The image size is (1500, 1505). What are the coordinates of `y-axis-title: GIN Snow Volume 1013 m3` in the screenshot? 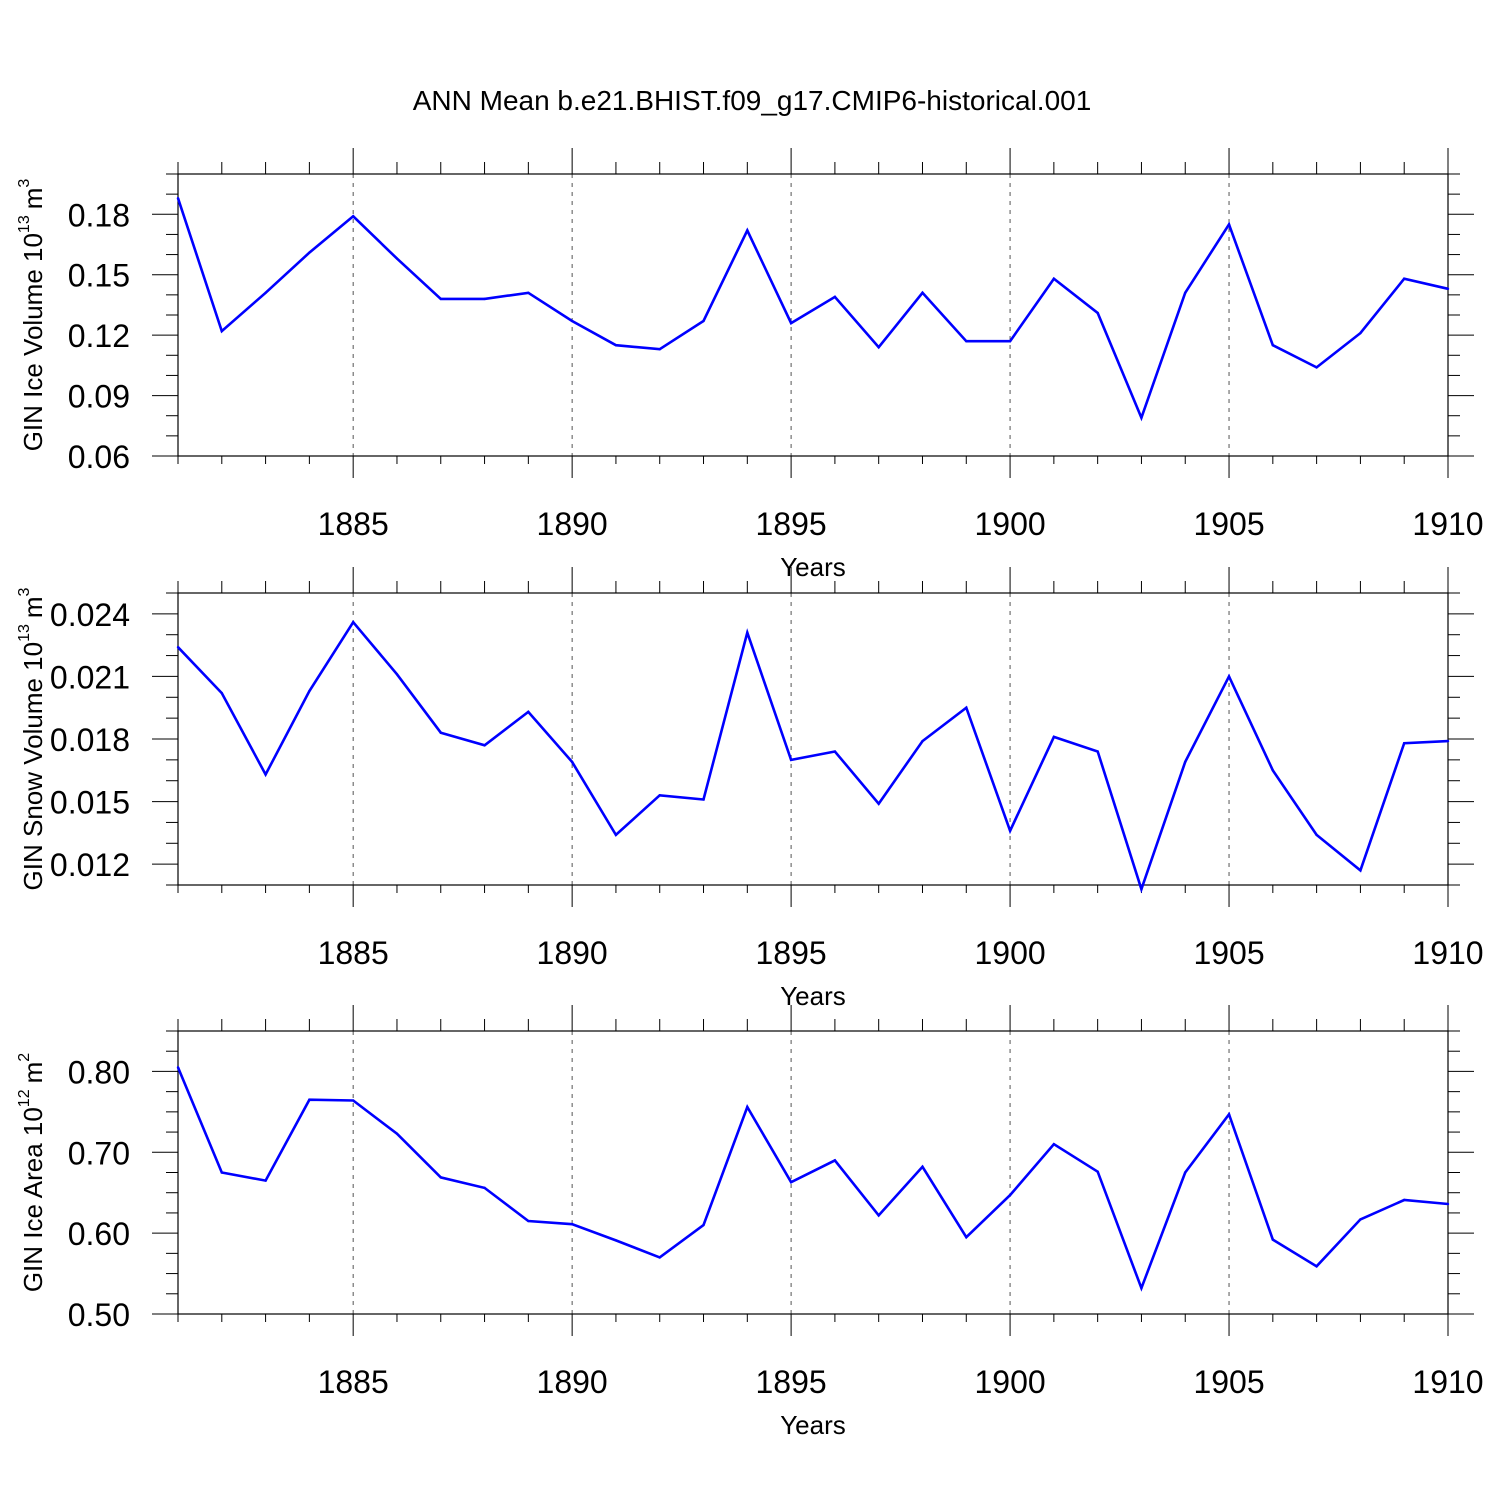 It's located at (32, 738).